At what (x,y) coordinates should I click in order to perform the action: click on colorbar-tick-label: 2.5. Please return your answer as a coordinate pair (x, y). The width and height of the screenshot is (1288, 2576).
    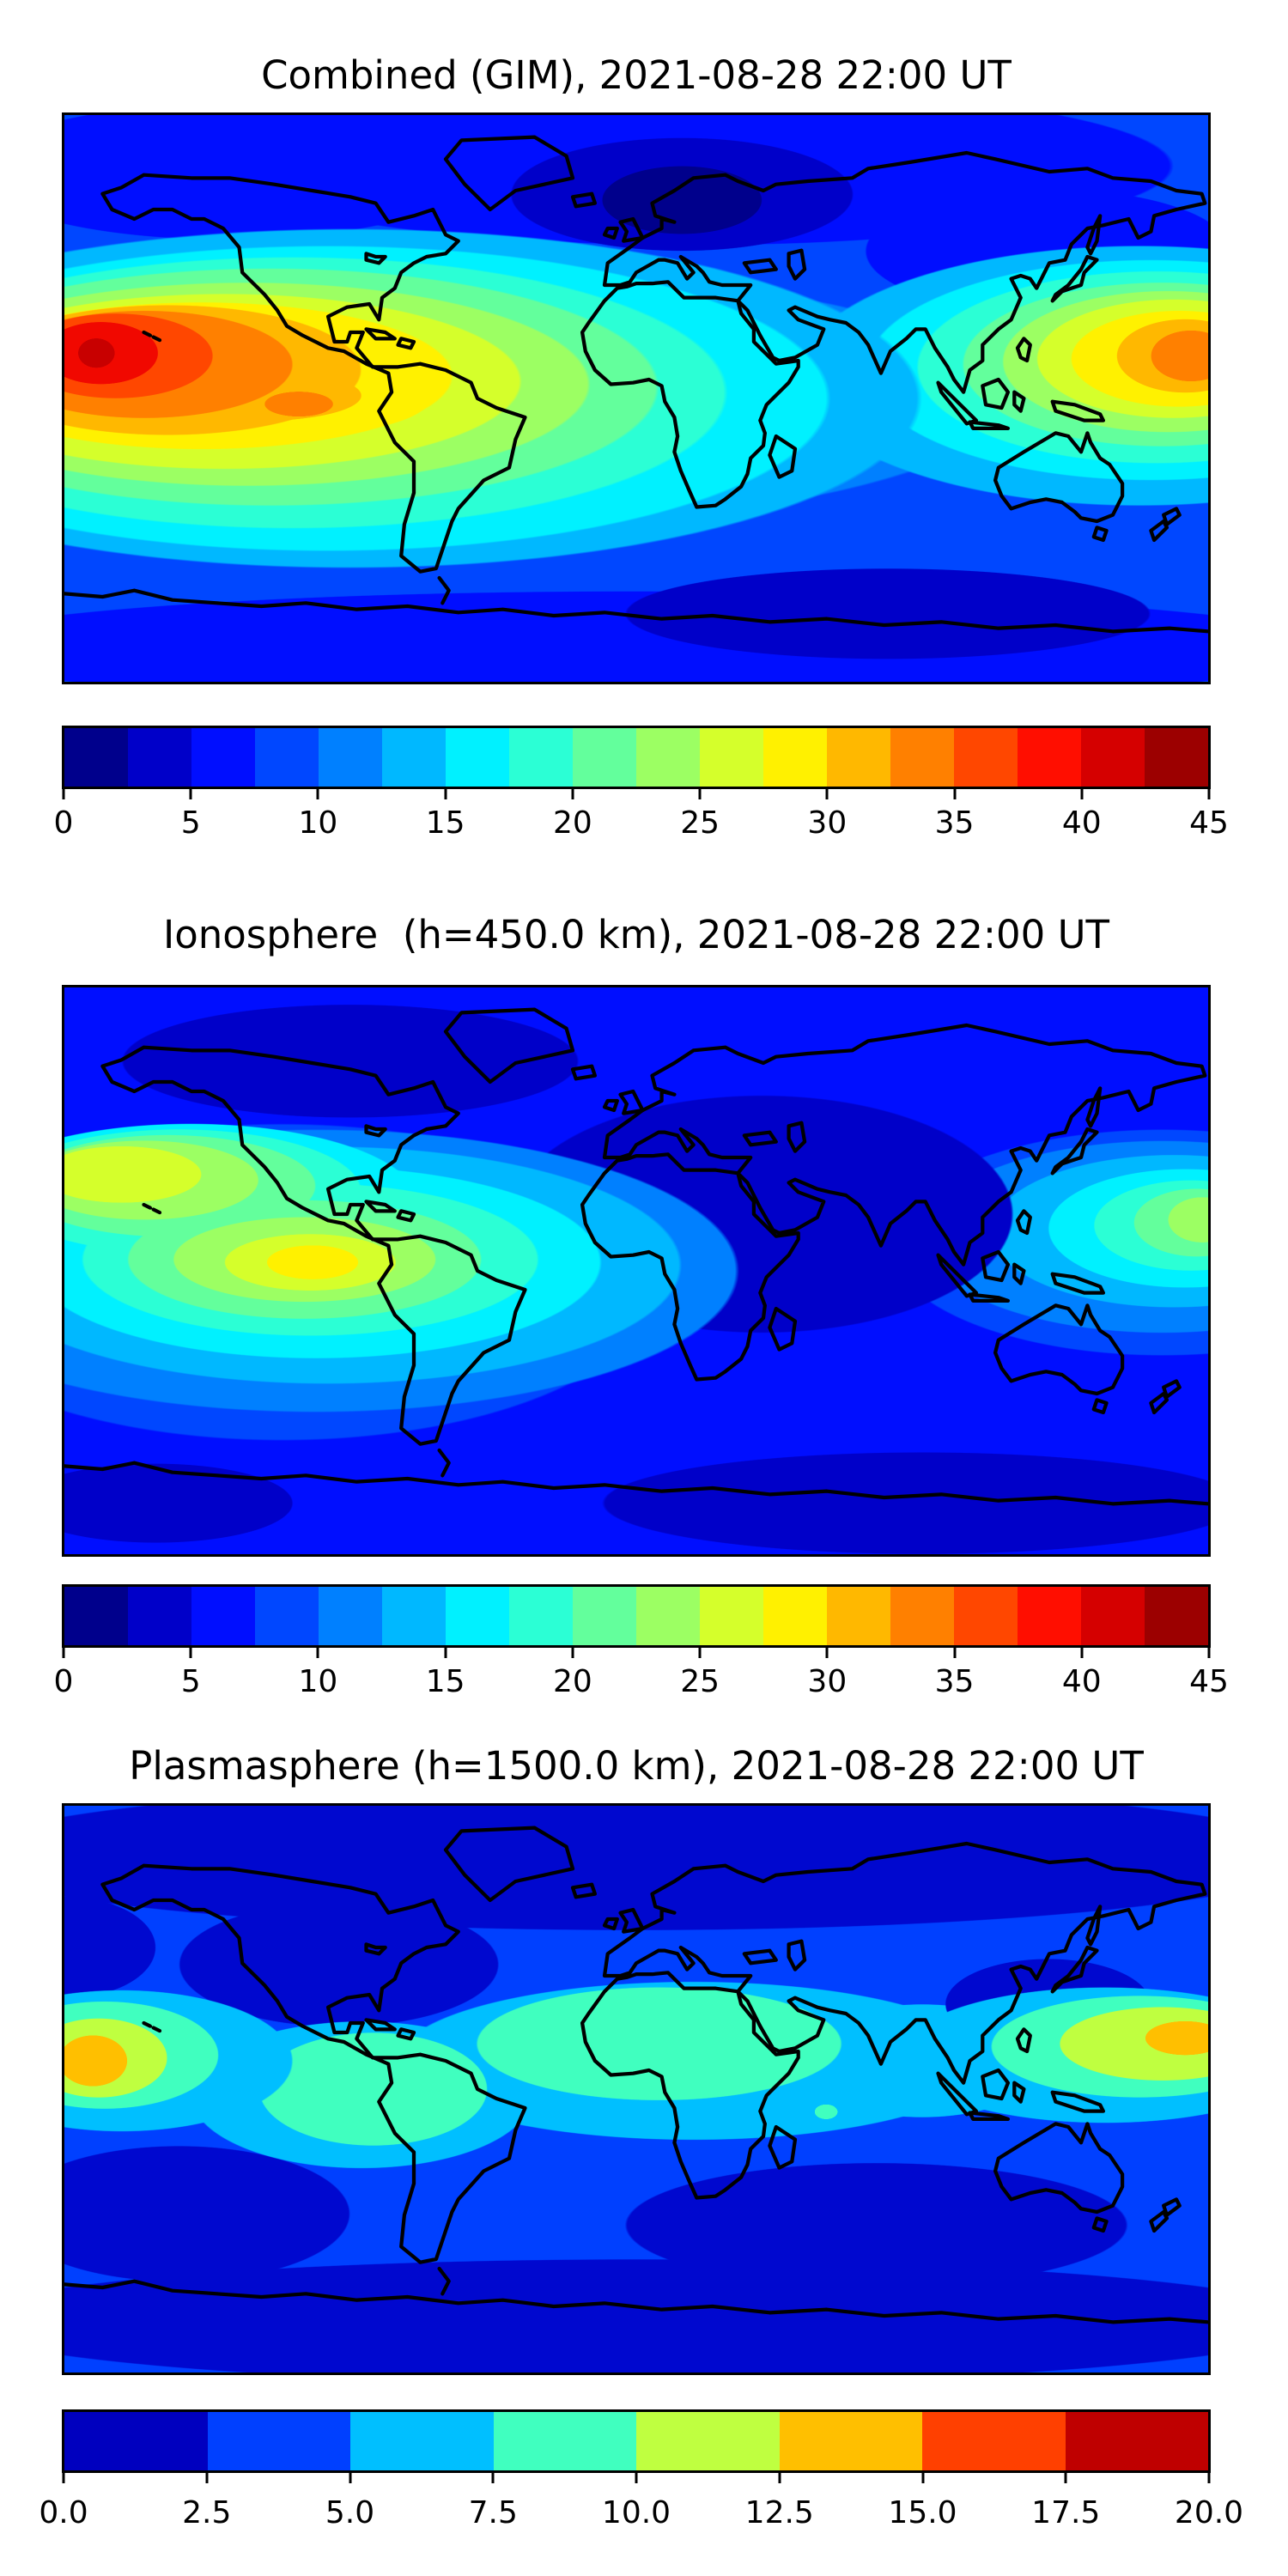
    Looking at the image, I should click on (207, 2513).